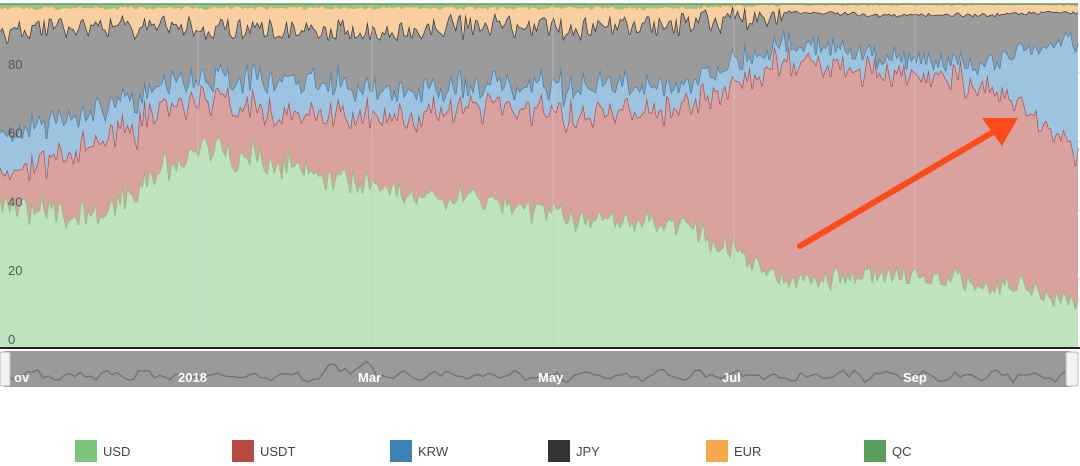  I want to click on area-qc, so click(539, 7).